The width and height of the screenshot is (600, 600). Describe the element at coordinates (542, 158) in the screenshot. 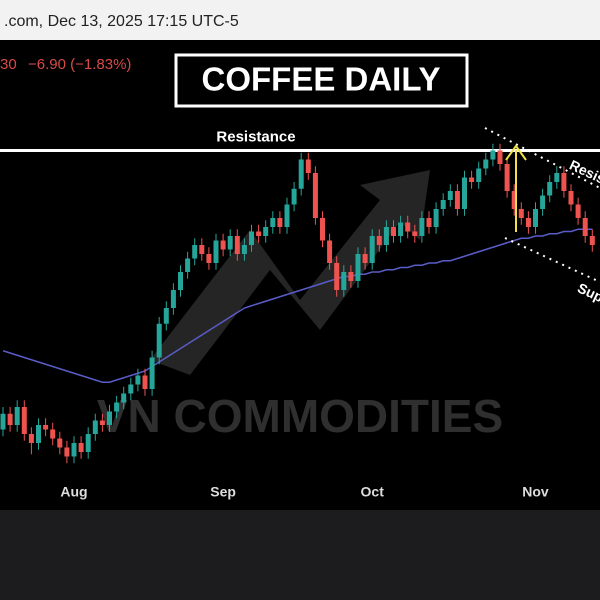

I see `channel-upper` at that location.